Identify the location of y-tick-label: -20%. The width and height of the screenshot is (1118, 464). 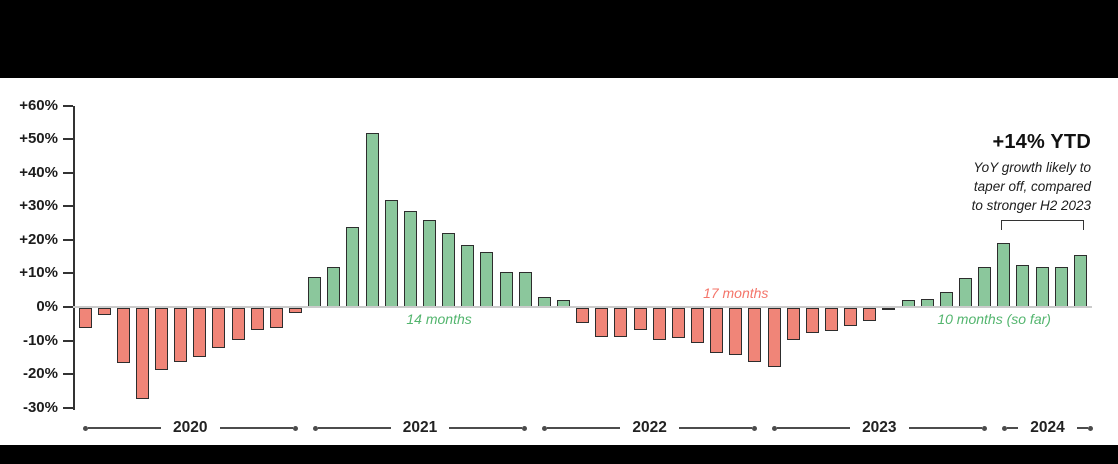
(40, 374).